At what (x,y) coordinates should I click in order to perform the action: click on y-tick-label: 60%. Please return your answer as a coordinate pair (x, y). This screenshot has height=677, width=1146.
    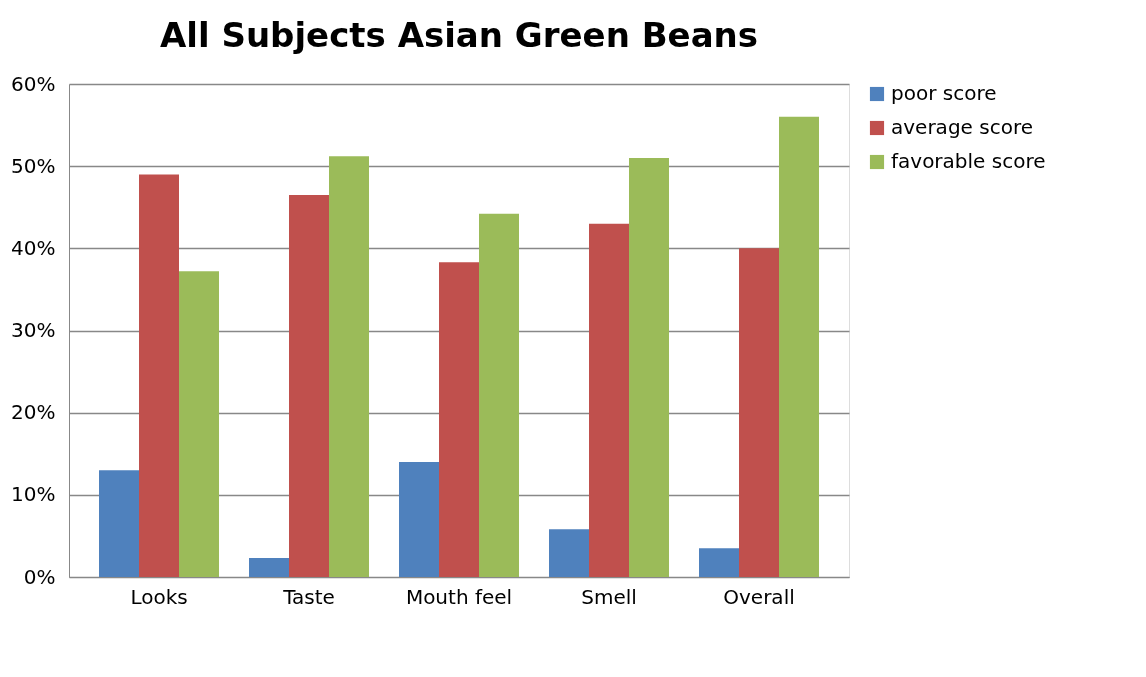
    Looking at the image, I should click on (33, 83).